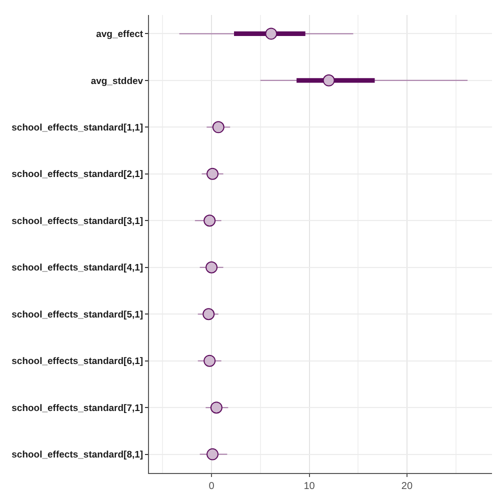 The height and width of the screenshot is (504, 504). I want to click on y-tick-label: school_effects_standard[4,1], so click(78, 268).